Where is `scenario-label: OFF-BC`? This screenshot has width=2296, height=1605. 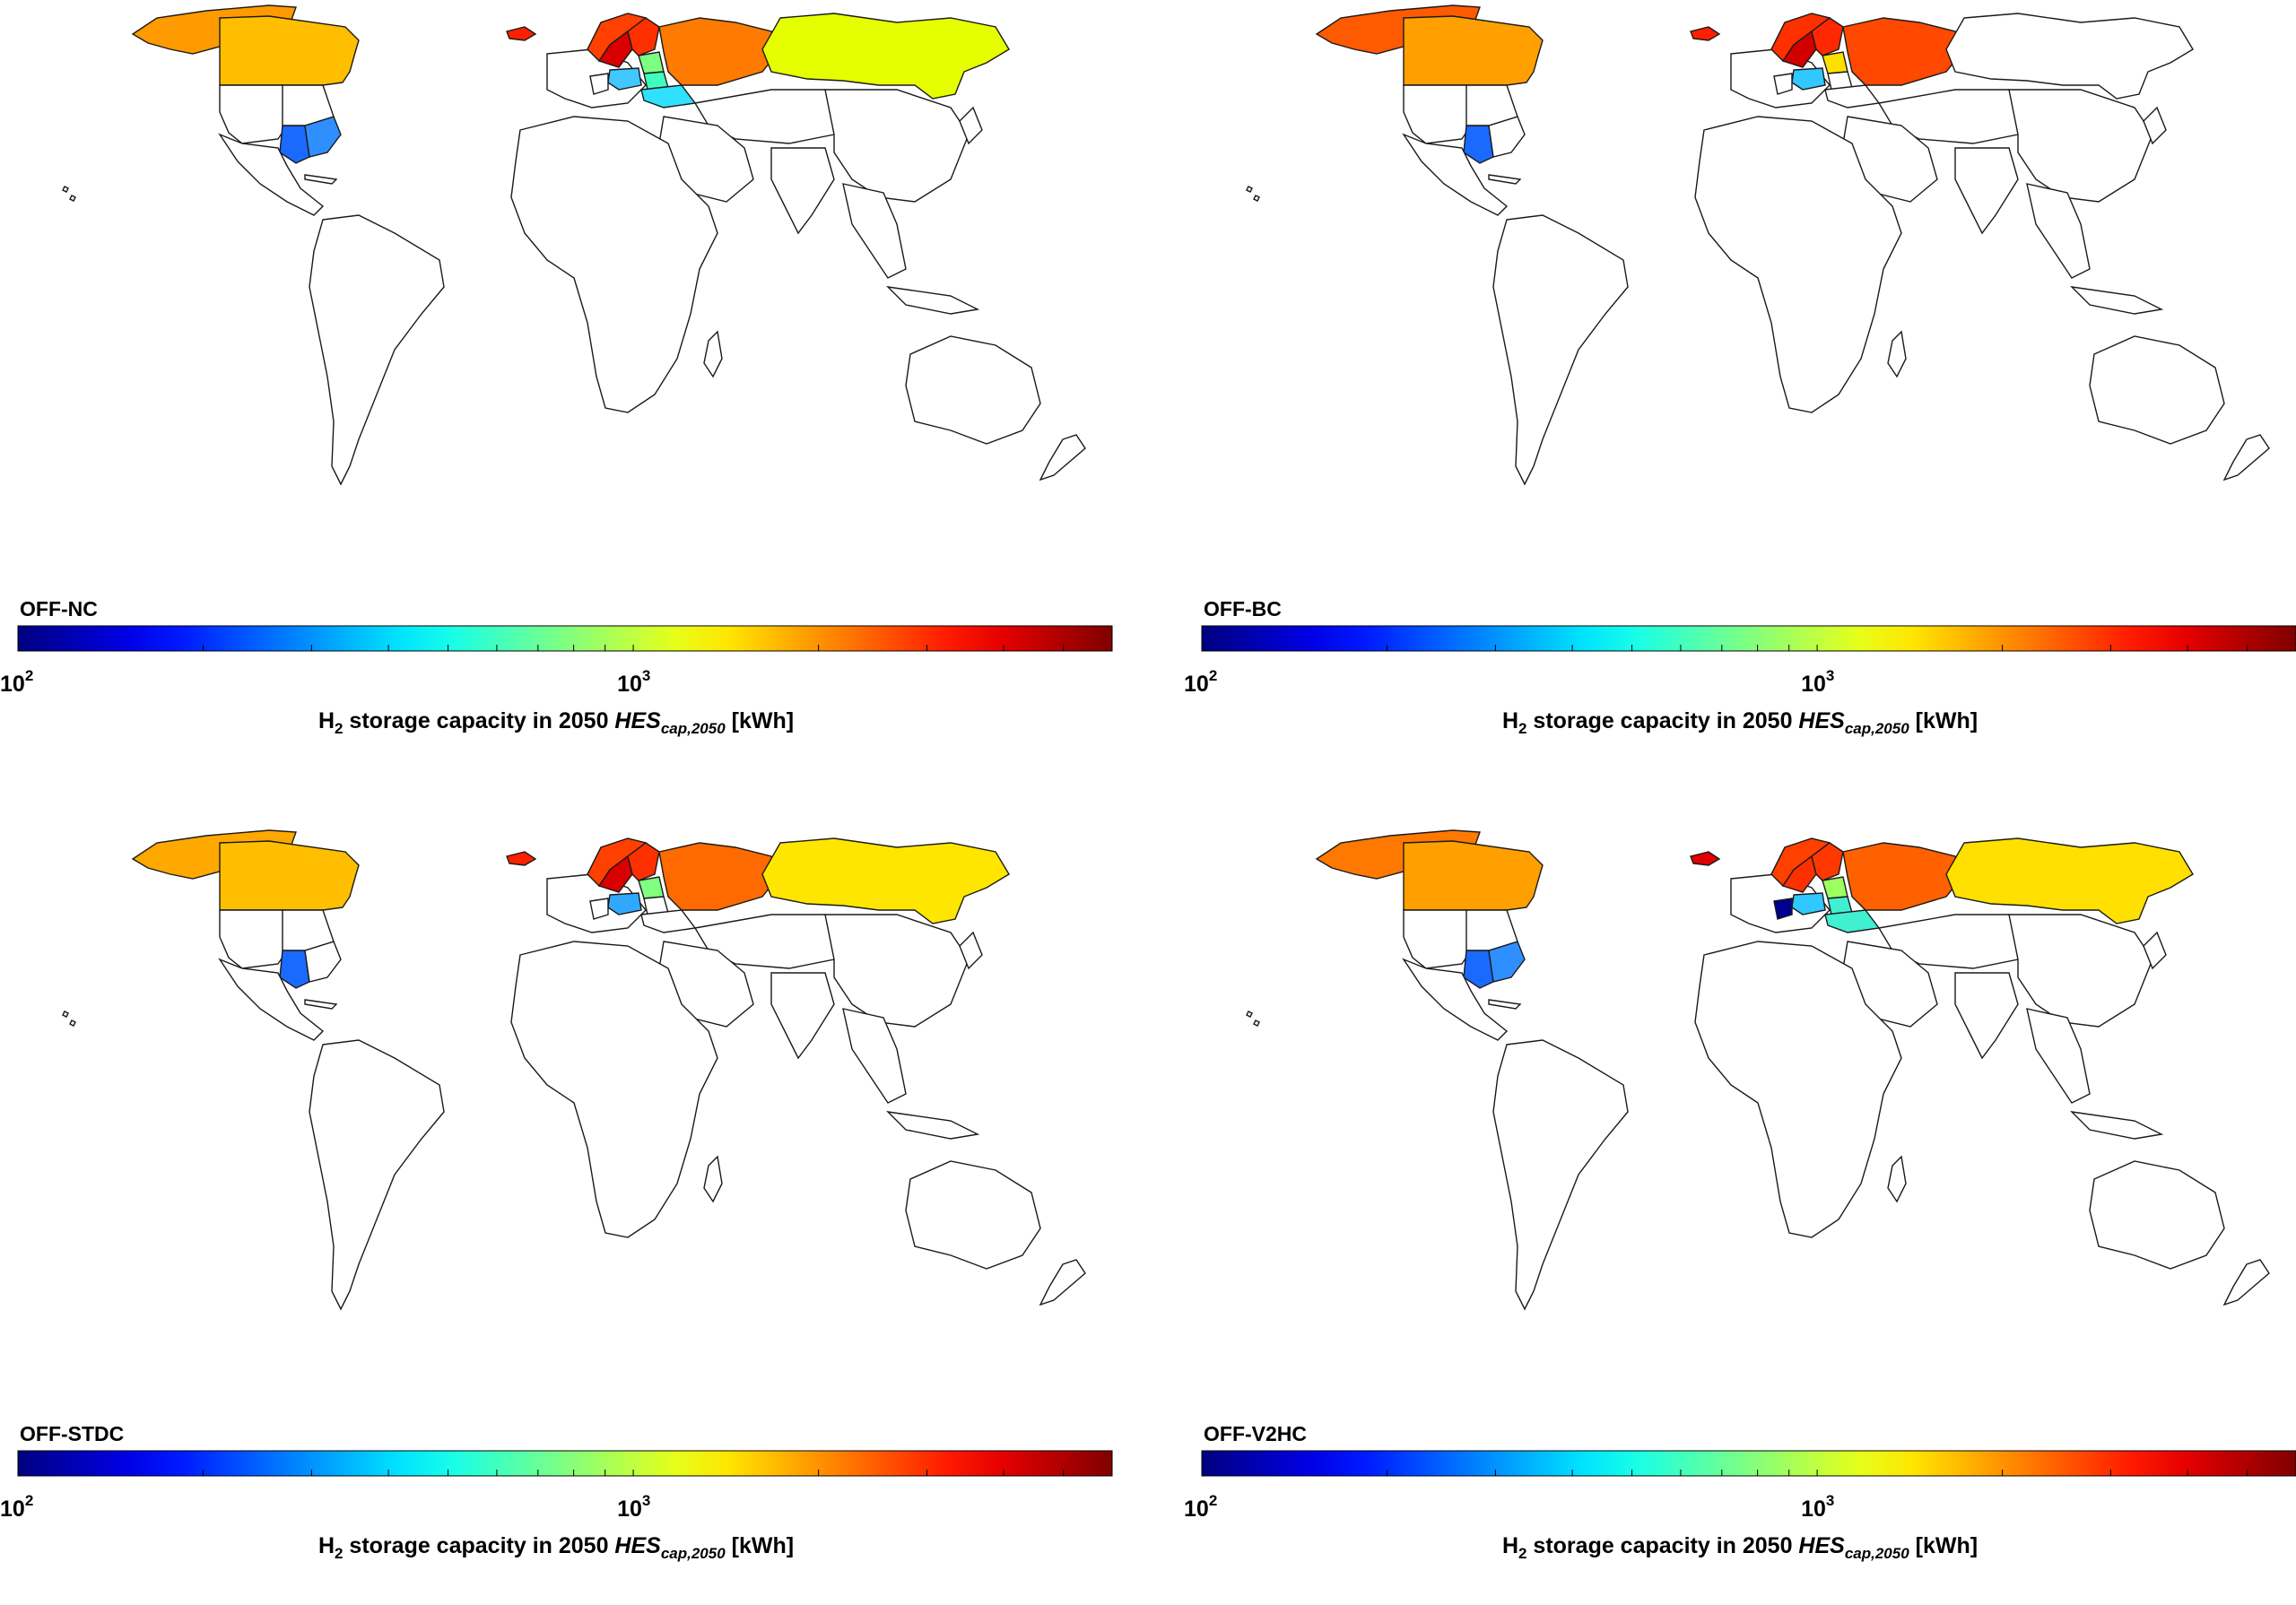 scenario-label: OFF-BC is located at coordinates (1243, 608).